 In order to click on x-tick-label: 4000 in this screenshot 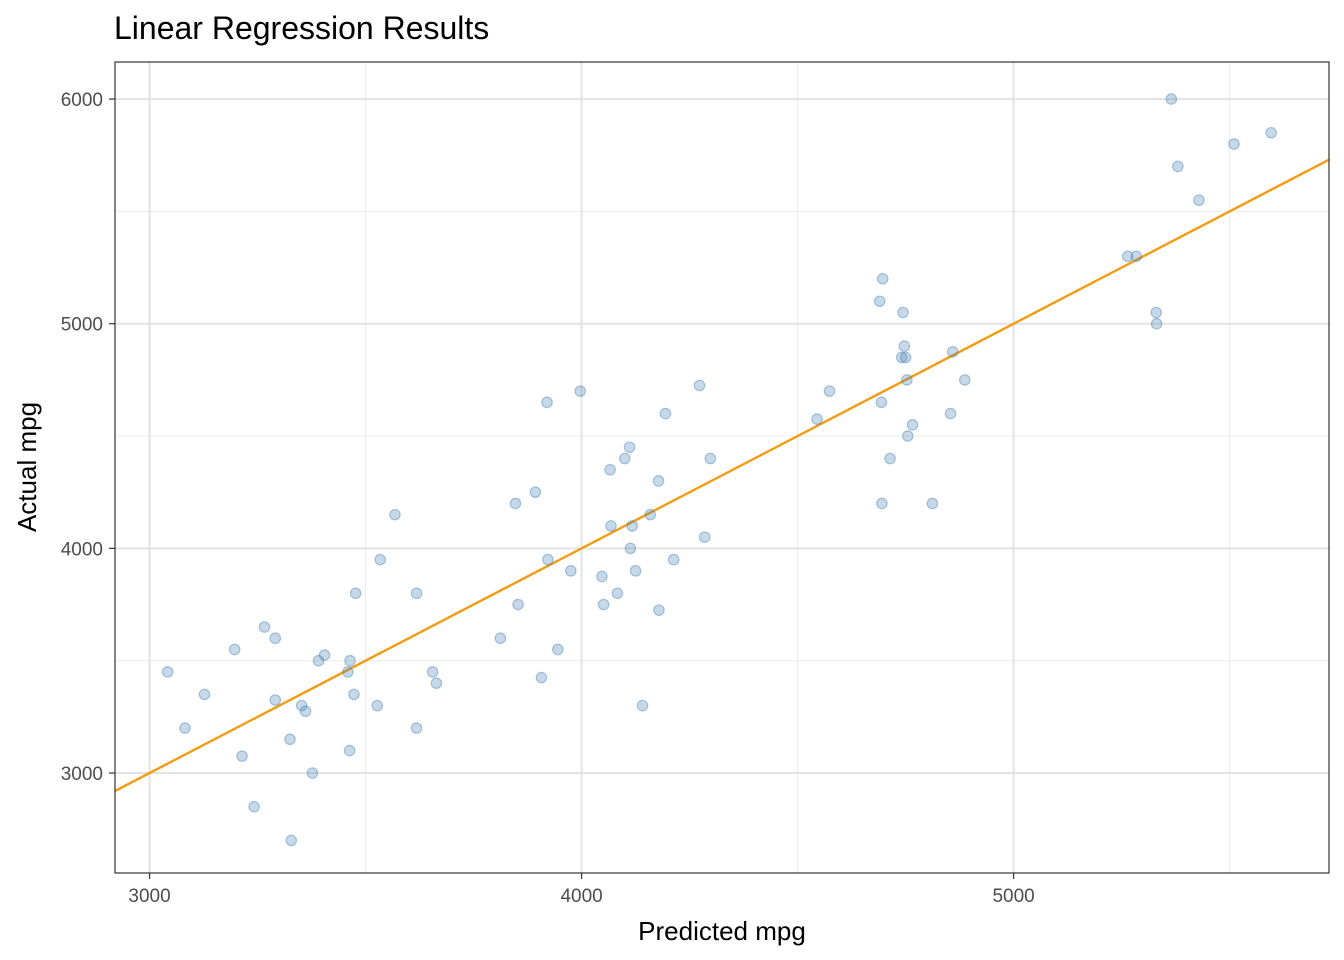, I will do `click(581, 896)`.